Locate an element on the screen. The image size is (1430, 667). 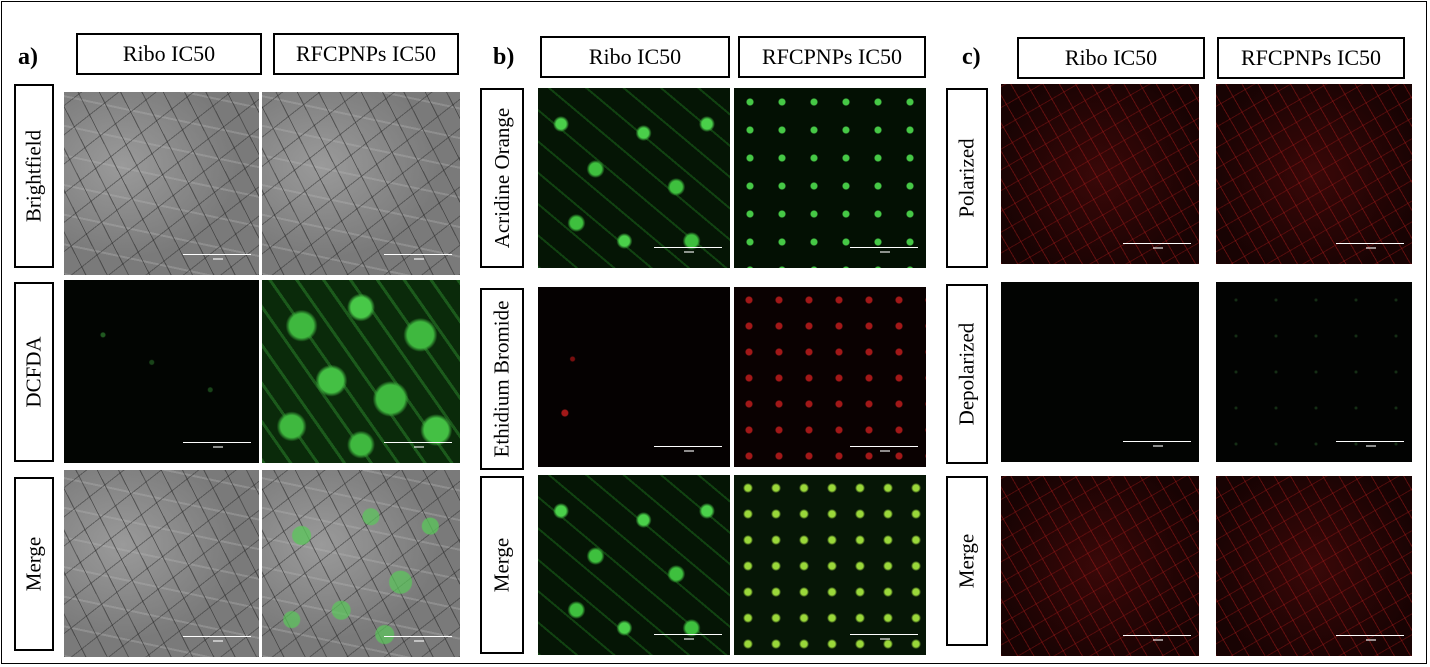
panel-a-row-merge: Merge is located at coordinates (34, 564).